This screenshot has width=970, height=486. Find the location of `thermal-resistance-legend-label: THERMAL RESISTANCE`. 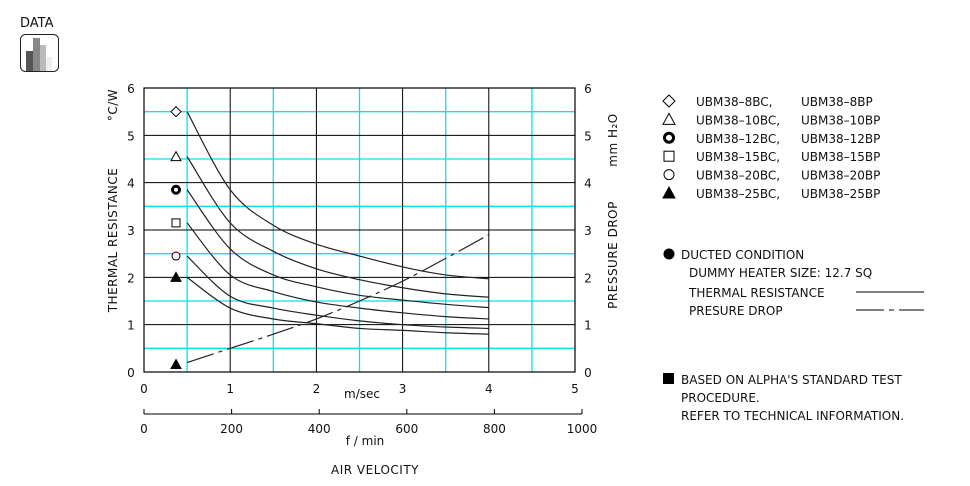

thermal-resistance-legend-label: THERMAL RESISTANCE is located at coordinates (756, 293).